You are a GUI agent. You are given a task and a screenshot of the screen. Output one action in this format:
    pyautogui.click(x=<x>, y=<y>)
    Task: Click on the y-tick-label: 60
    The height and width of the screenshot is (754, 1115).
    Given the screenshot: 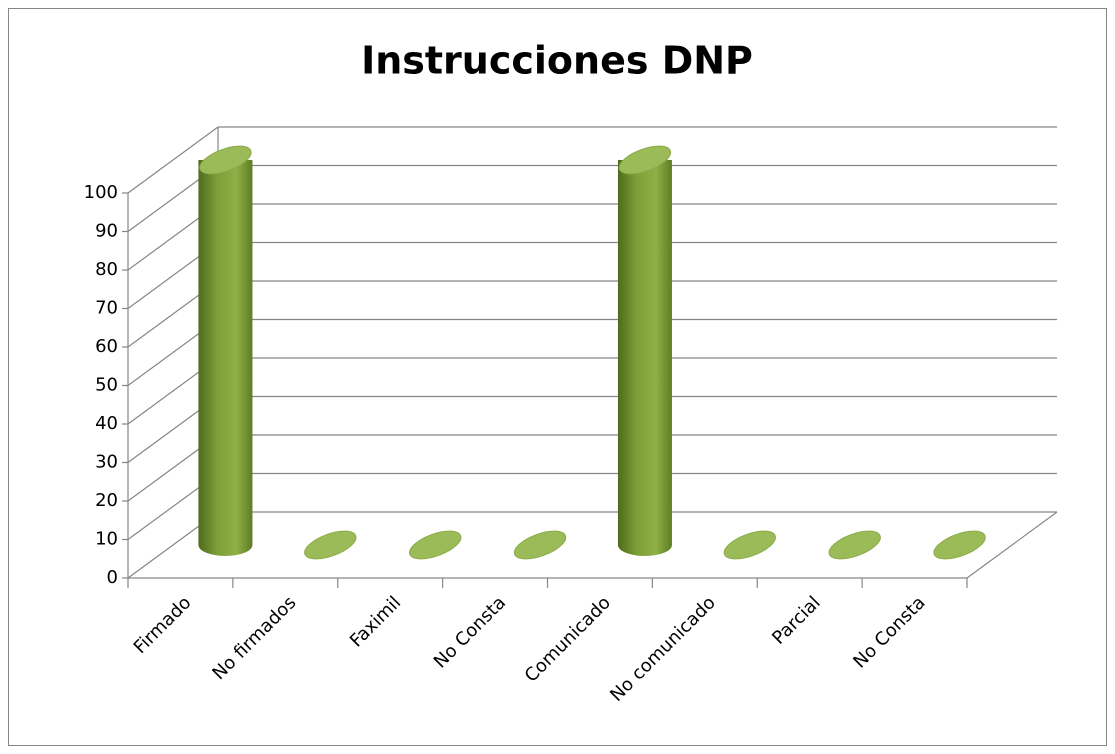 What is the action you would take?
    pyautogui.click(x=106, y=346)
    